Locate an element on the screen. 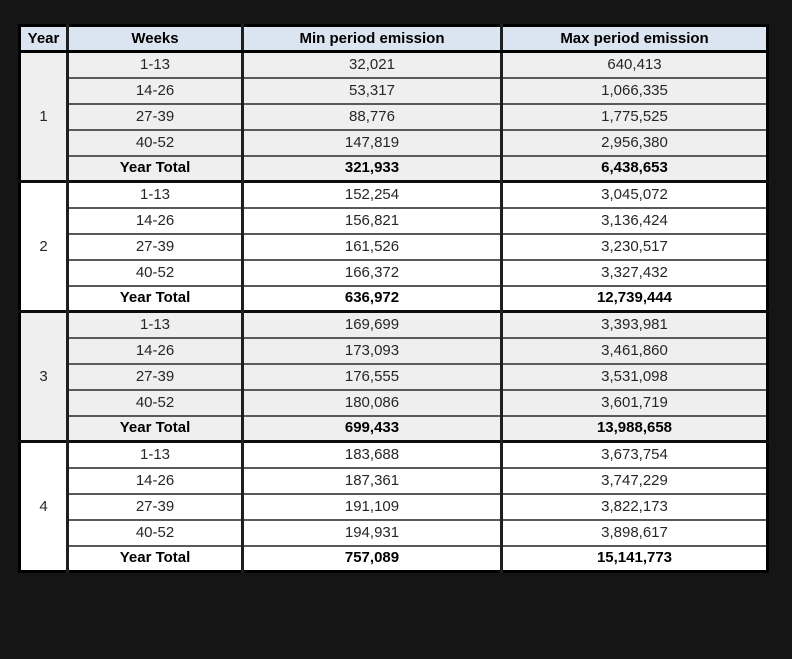  cell-max: 3,601,719 is located at coordinates (634, 402).